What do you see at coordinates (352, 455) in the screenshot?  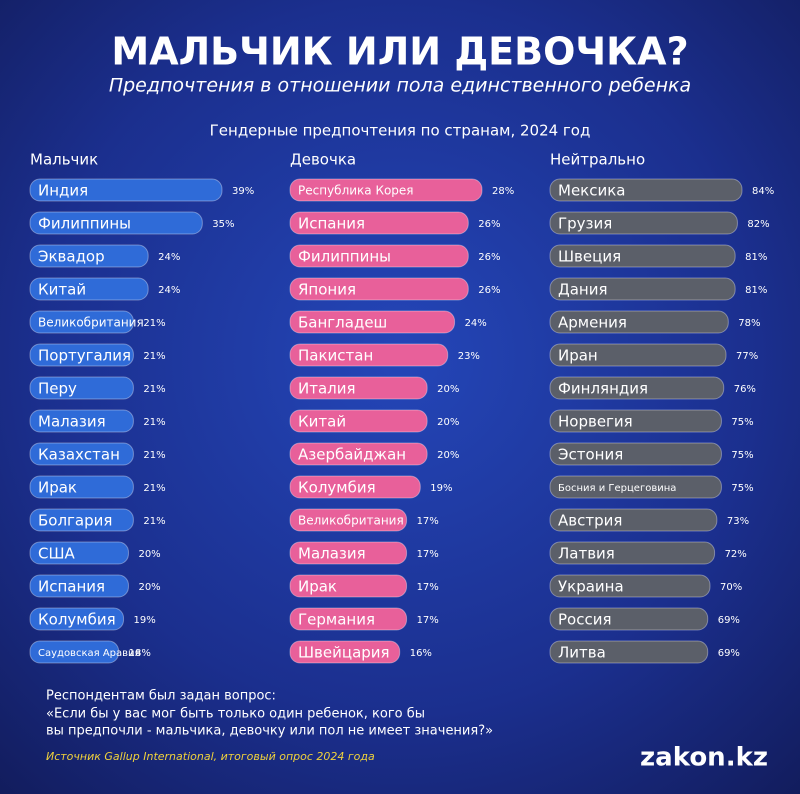 I see `category-label: Азербайджан` at bounding box center [352, 455].